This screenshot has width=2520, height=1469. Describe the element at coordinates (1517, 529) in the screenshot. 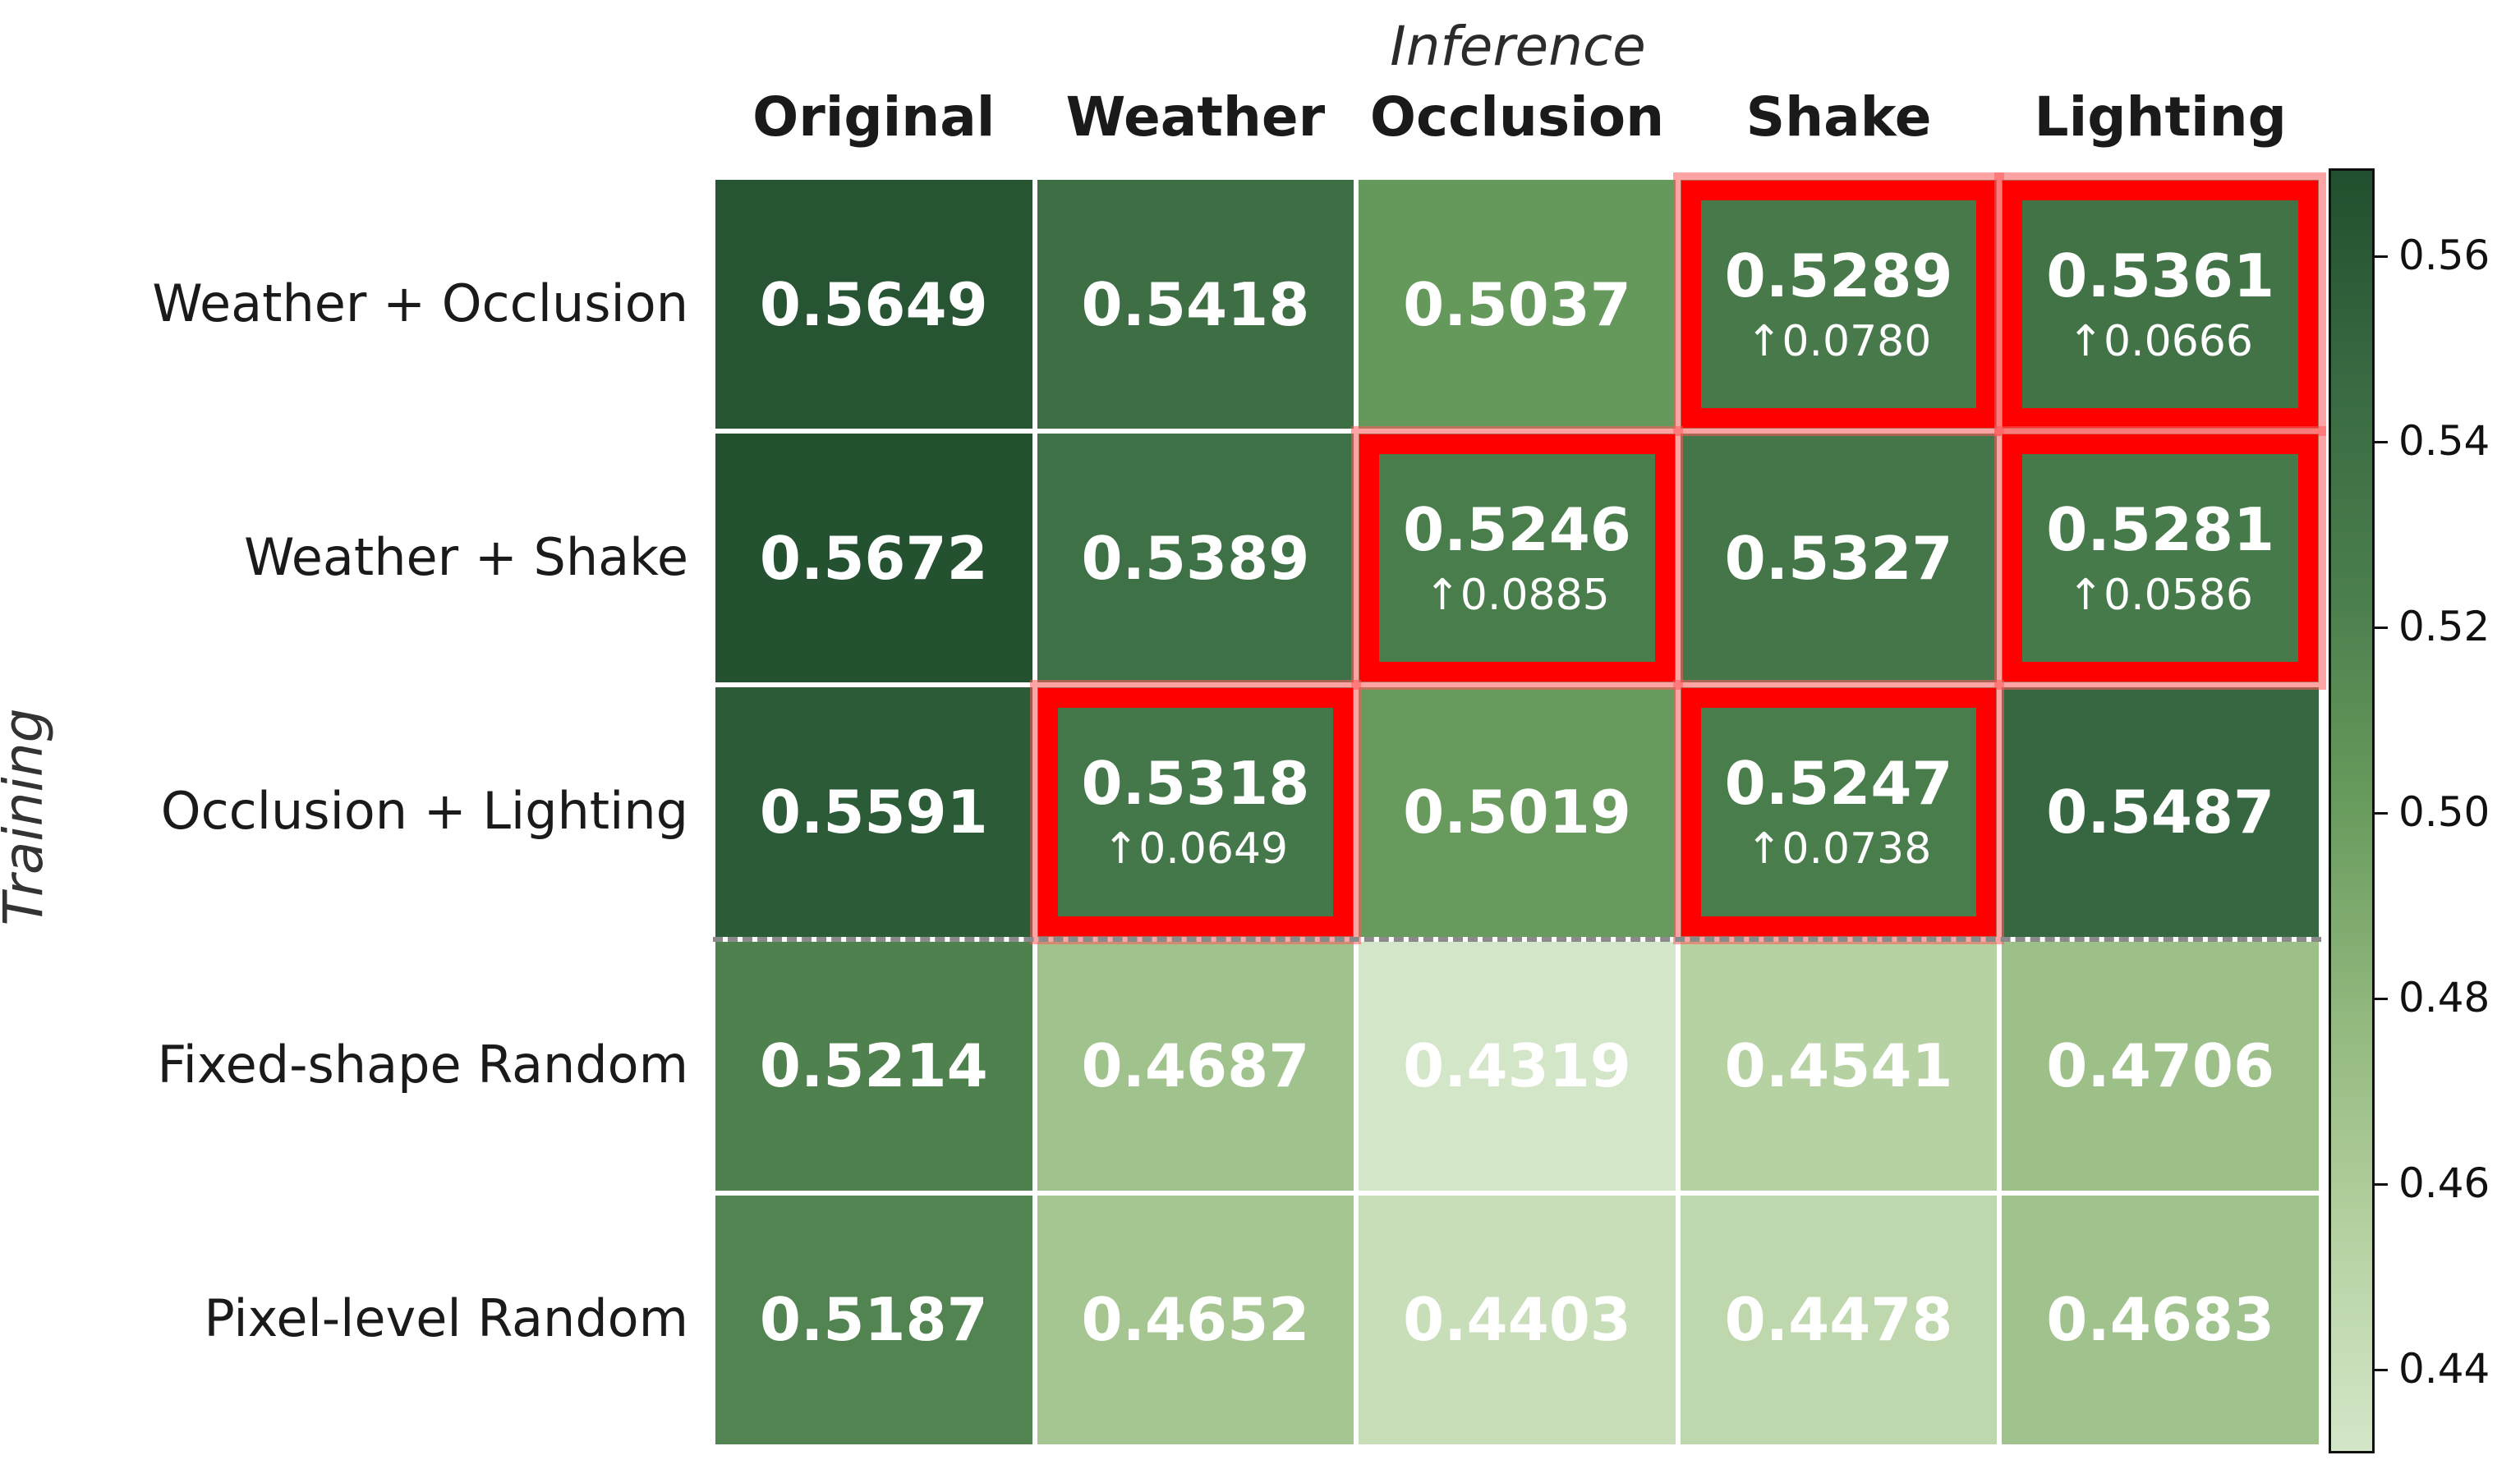

I see `cell-value: 0.5246` at that location.